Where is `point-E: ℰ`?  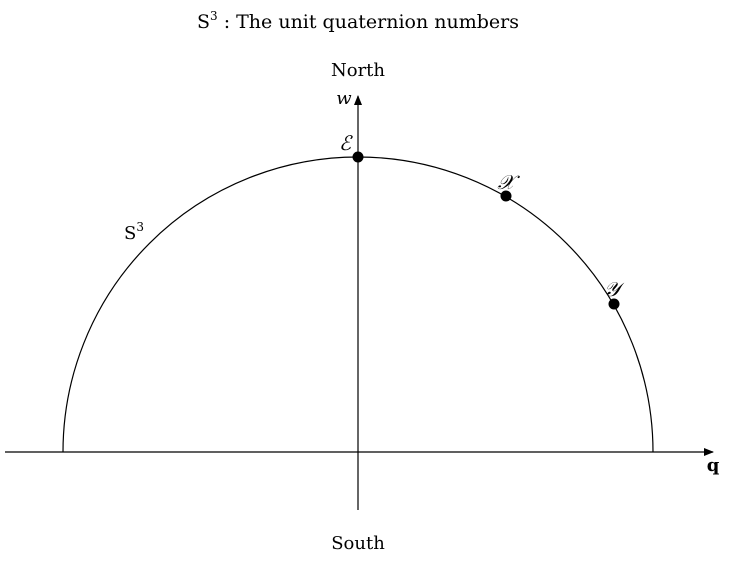 point-E: ℰ is located at coordinates (351, 147).